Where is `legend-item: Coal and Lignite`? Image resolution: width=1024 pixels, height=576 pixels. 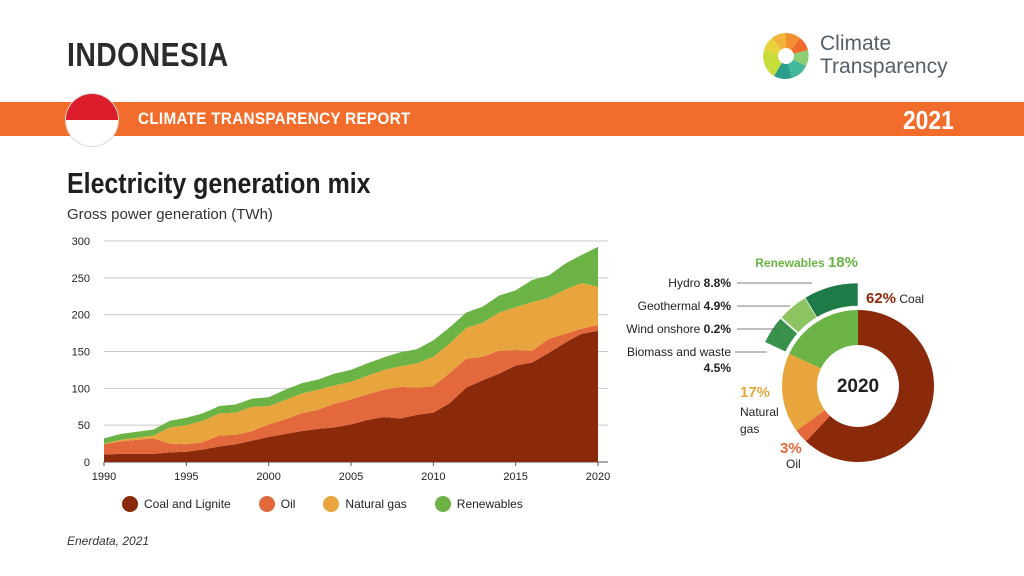
legend-item: Coal and Lignite is located at coordinates (176, 504).